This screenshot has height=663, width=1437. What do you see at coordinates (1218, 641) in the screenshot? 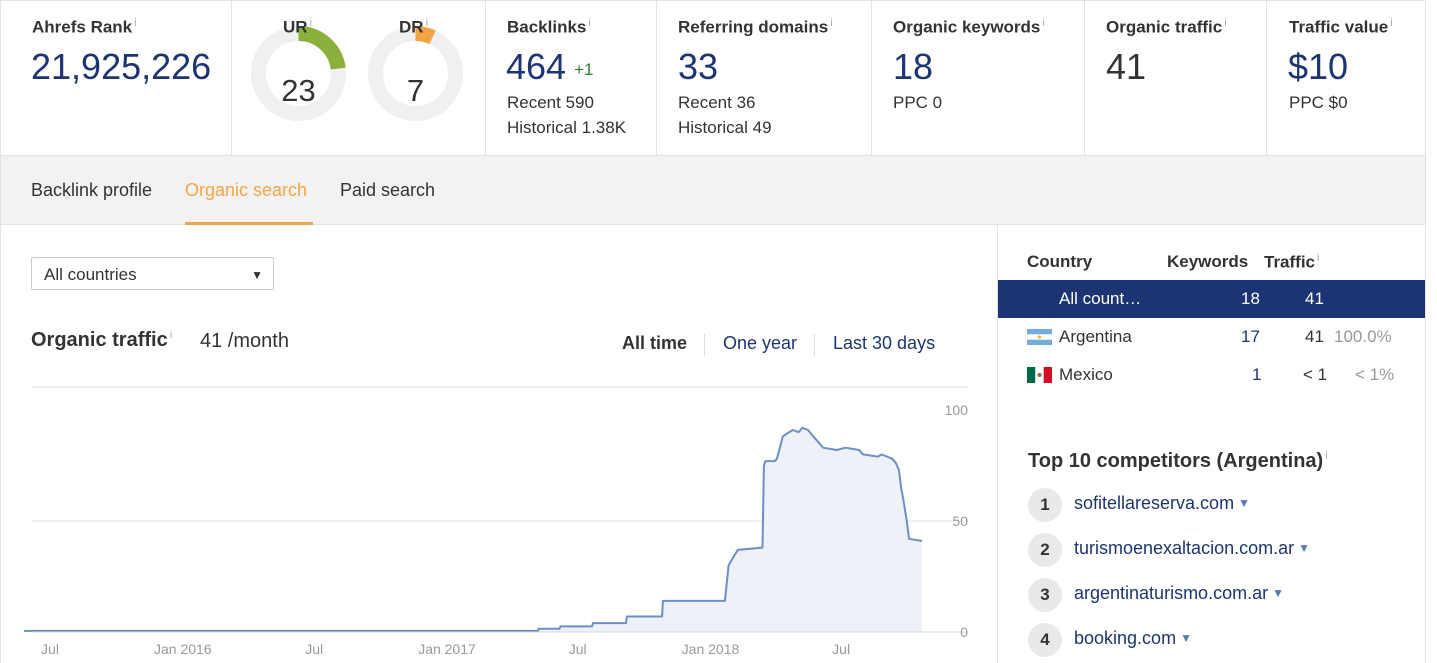
I see `competitor-item: 4 booking.com ▼` at bounding box center [1218, 641].